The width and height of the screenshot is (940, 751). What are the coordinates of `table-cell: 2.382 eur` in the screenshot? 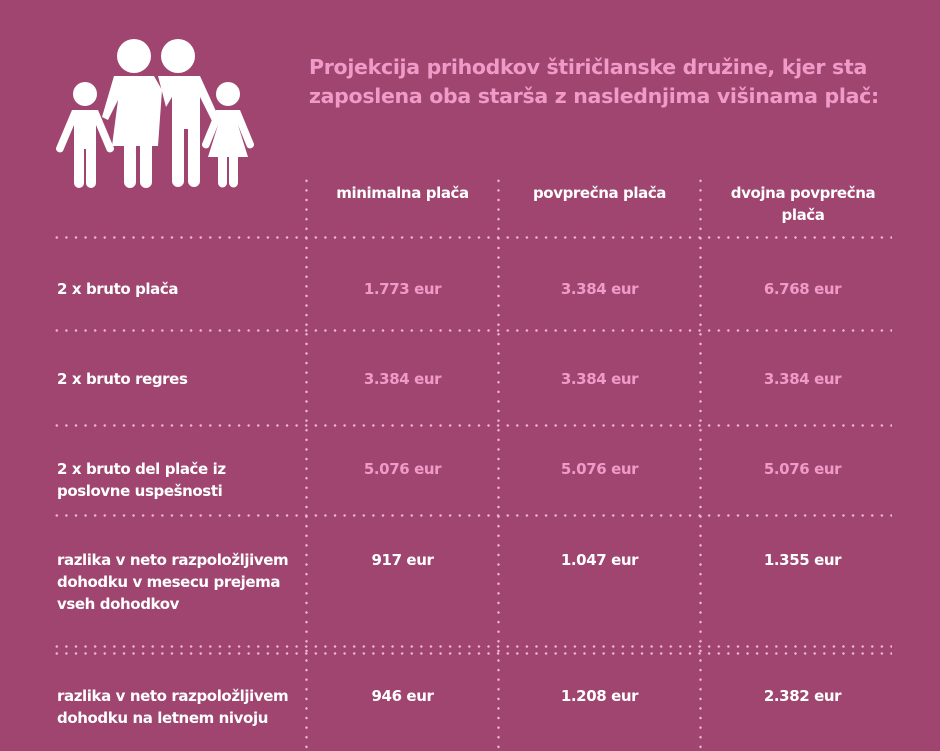 It's located at (802, 696).